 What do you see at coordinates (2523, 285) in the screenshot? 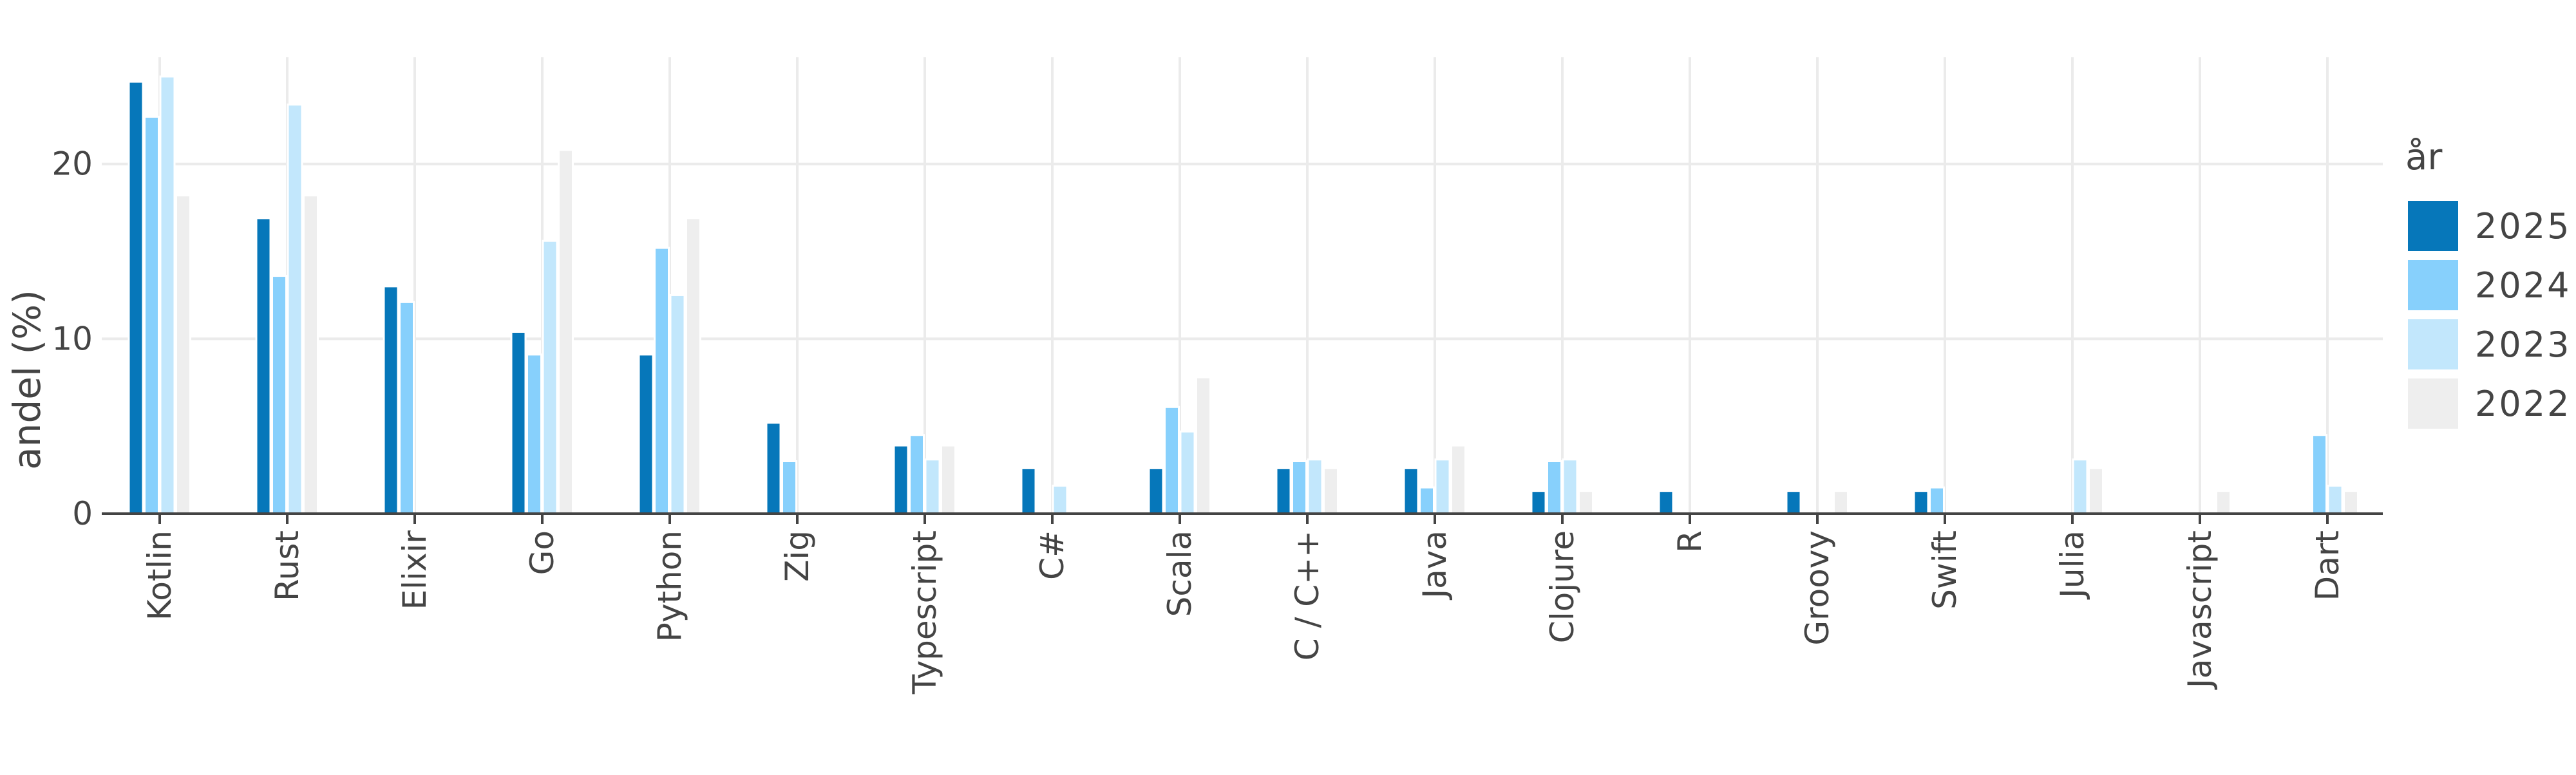
I see `legend-label: 2024` at bounding box center [2523, 285].